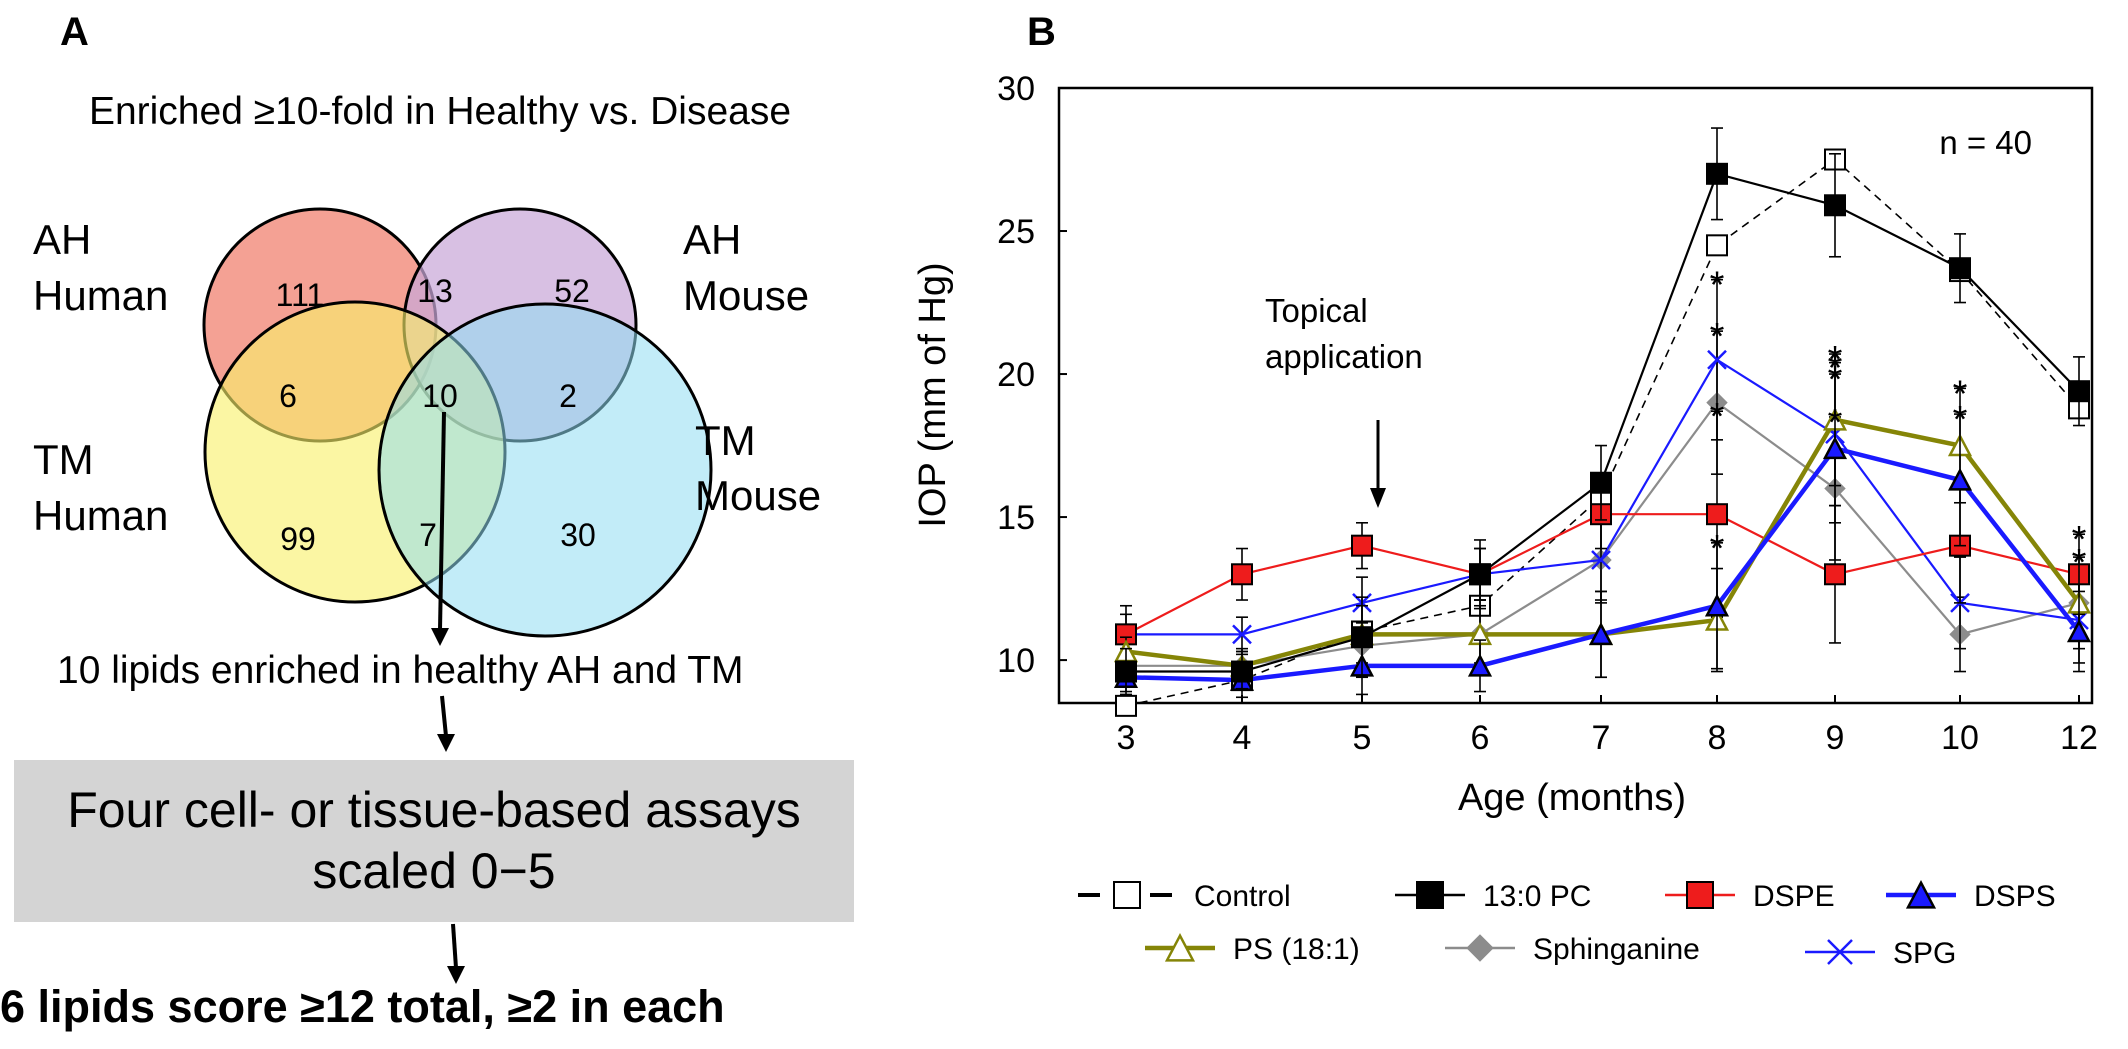 The width and height of the screenshot is (2128, 1049). Describe the element at coordinates (1537, 896) in the screenshot. I see `legend-label: 13:0 PC` at that location.